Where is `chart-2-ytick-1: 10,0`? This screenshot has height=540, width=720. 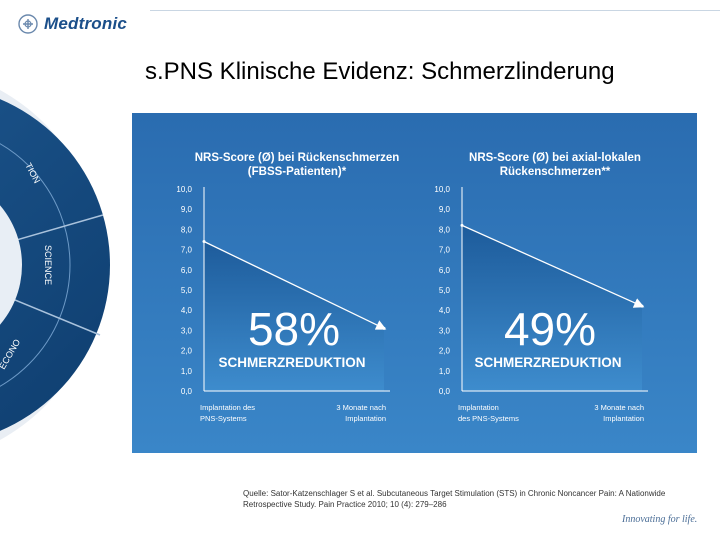 chart-2-ytick-1: 10,0 is located at coordinates (442, 189).